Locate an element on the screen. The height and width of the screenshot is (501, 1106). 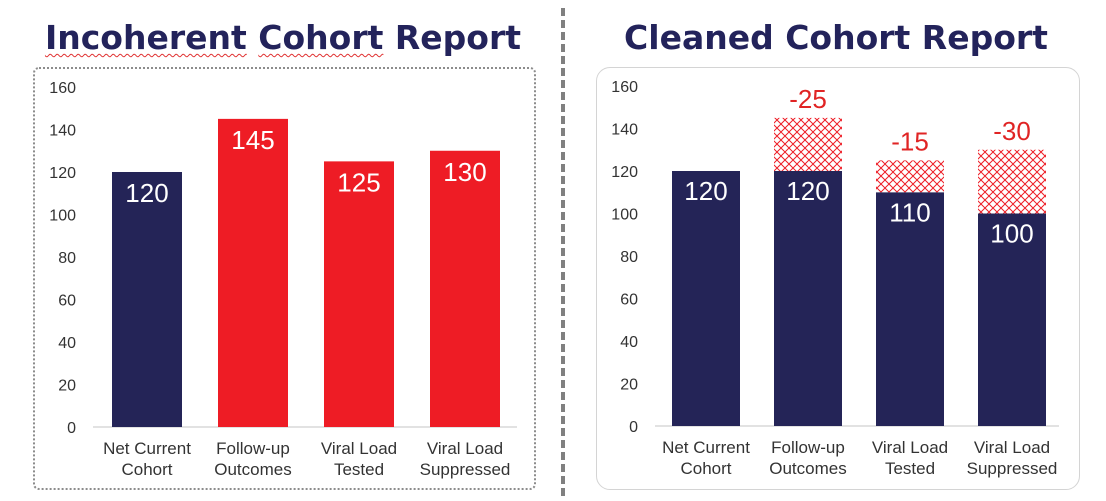
cleaned-report-title: Cleaned Cohort Report is located at coordinates (836, 37).